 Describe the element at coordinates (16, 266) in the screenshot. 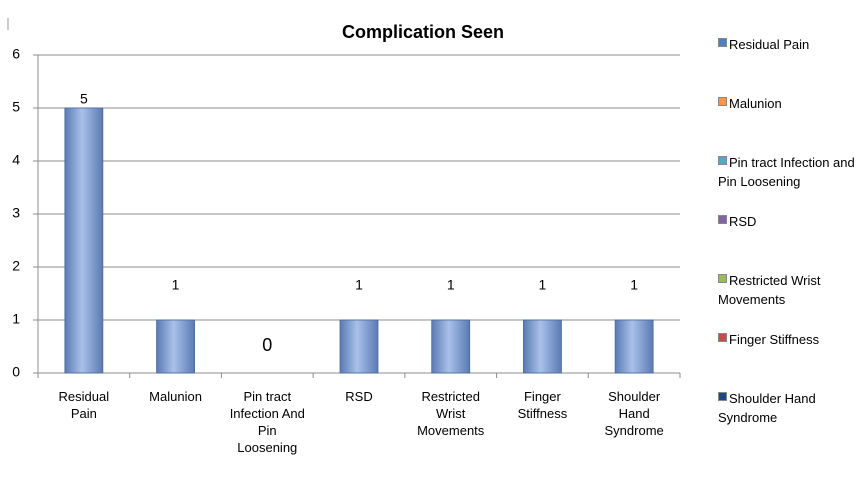

I see `y-tick-label: 2` at that location.